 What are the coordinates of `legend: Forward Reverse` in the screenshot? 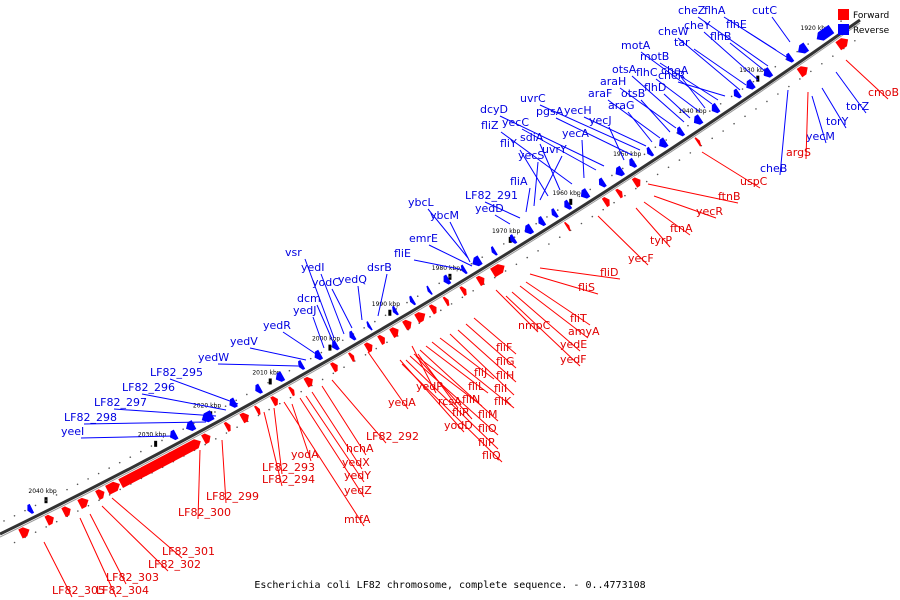 It's located at (864, 22).